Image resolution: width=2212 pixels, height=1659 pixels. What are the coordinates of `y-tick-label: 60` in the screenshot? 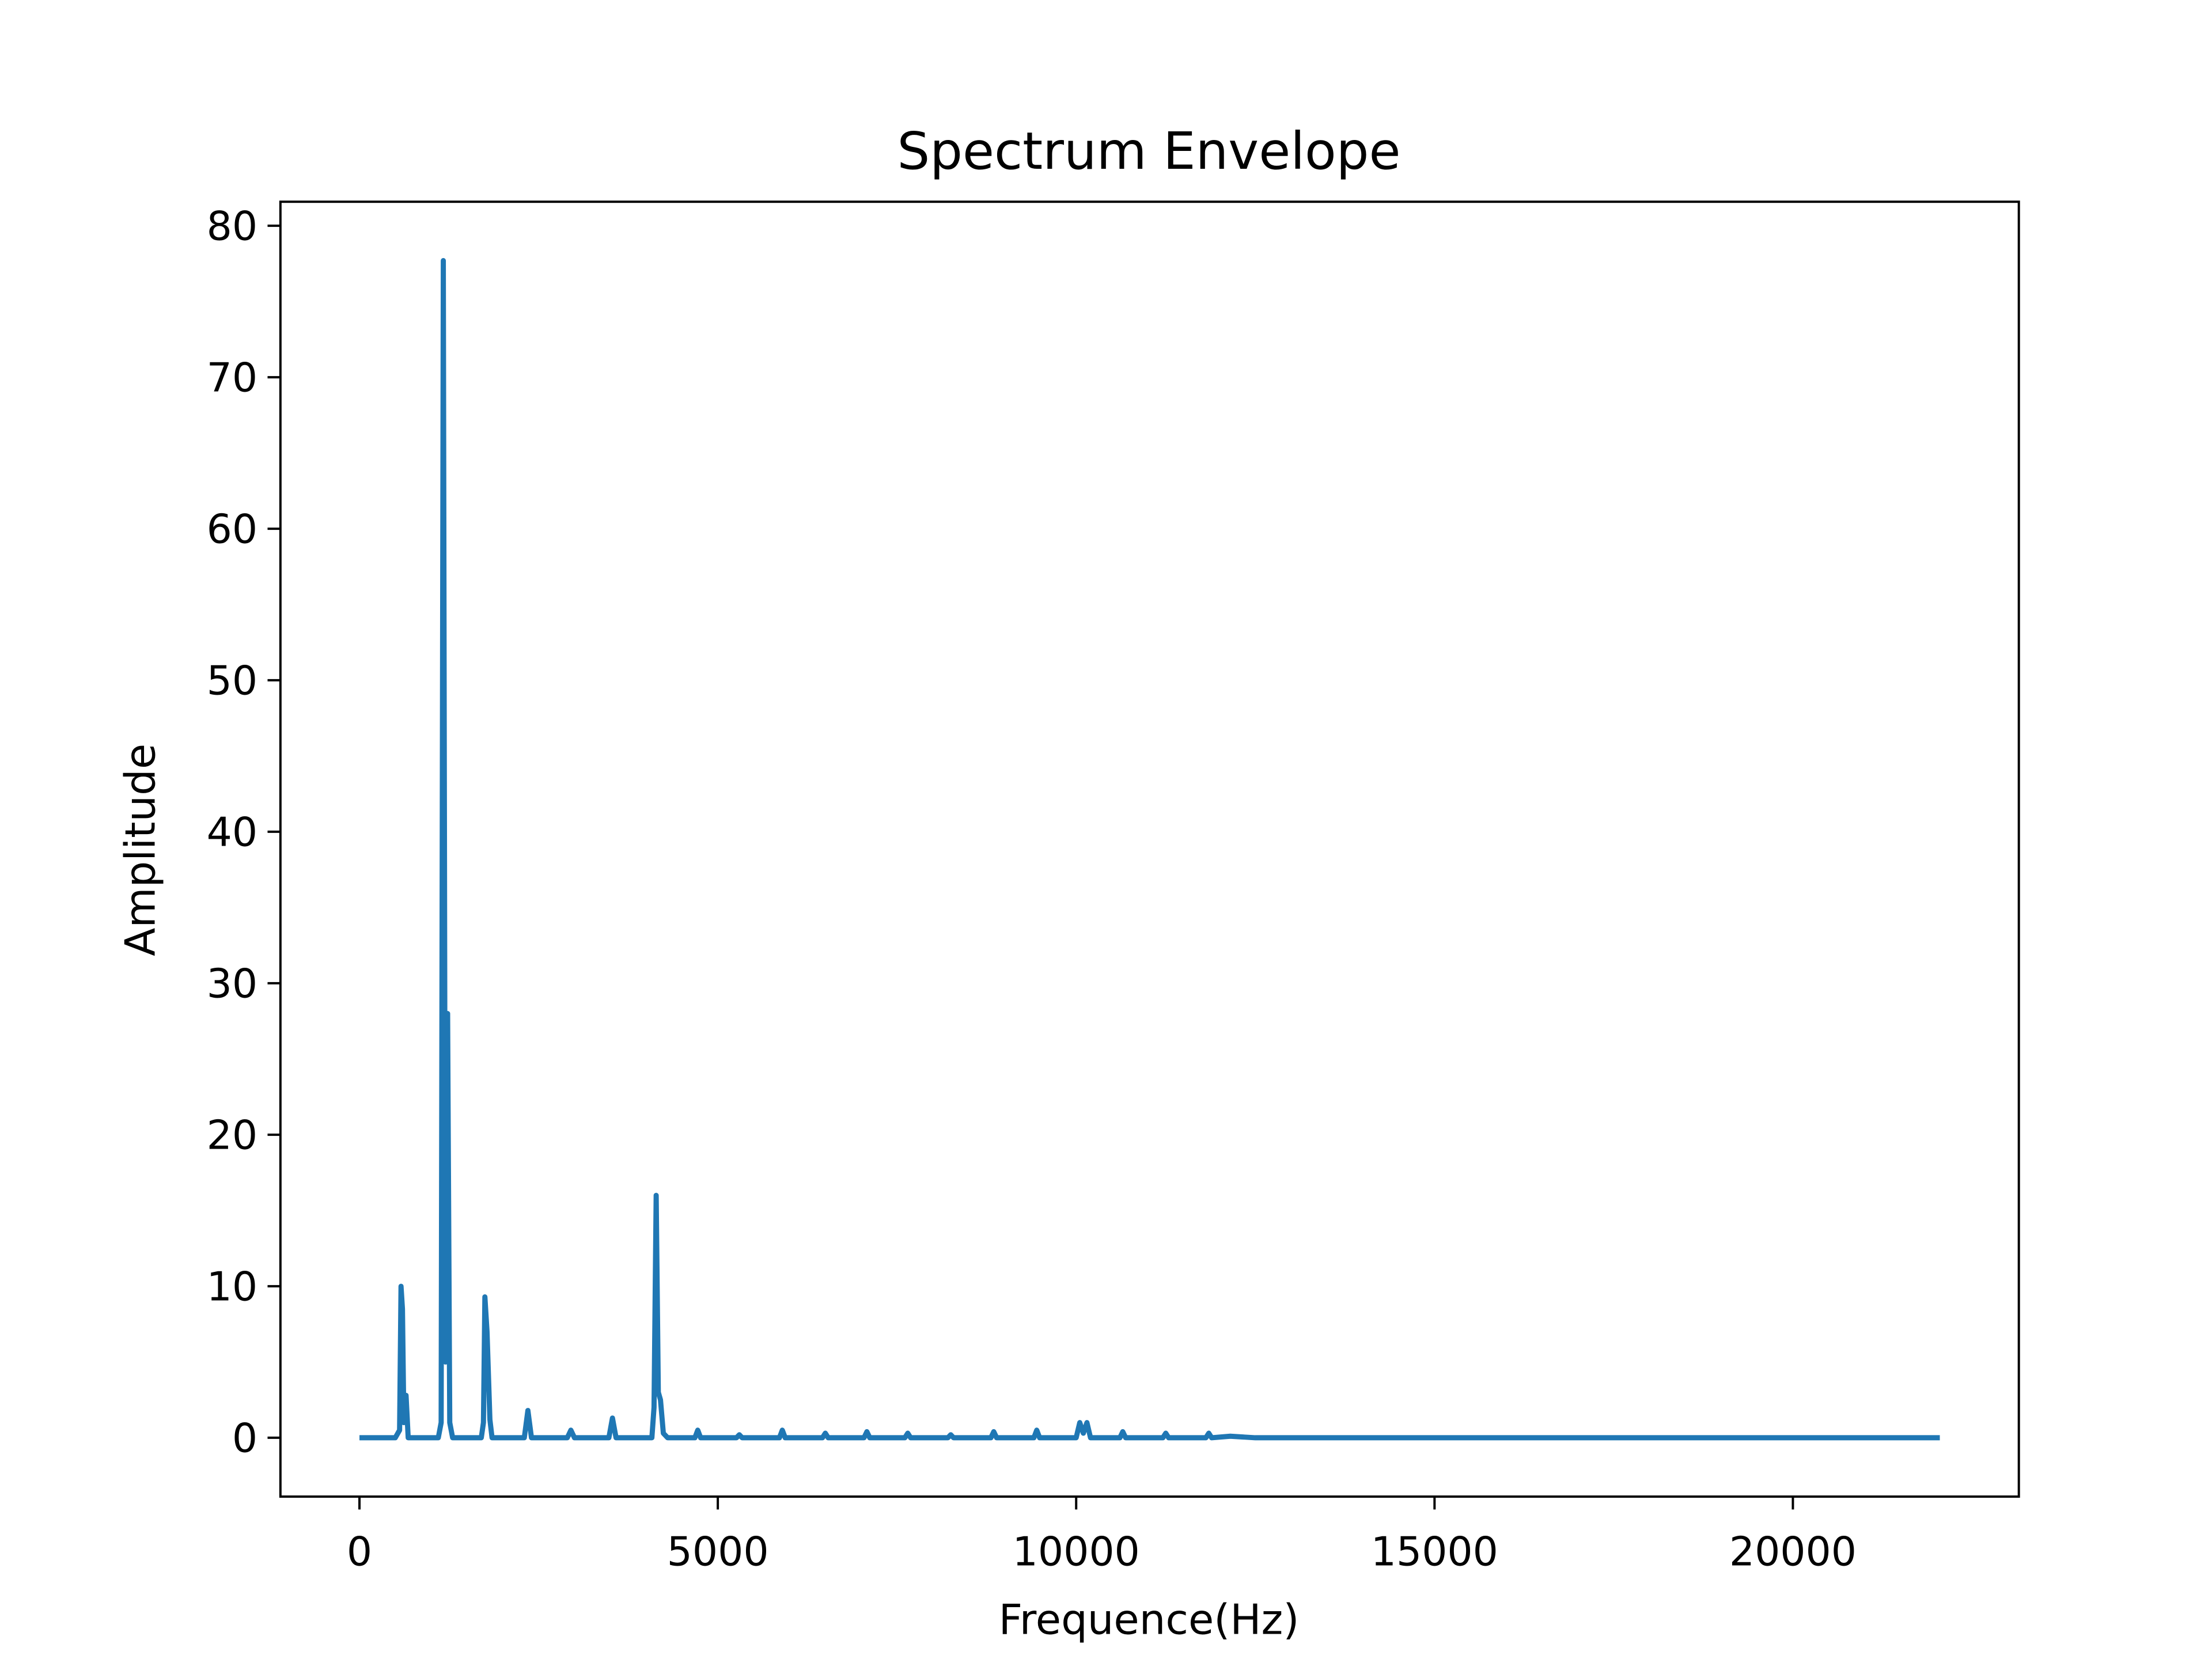 It's located at (232, 529).